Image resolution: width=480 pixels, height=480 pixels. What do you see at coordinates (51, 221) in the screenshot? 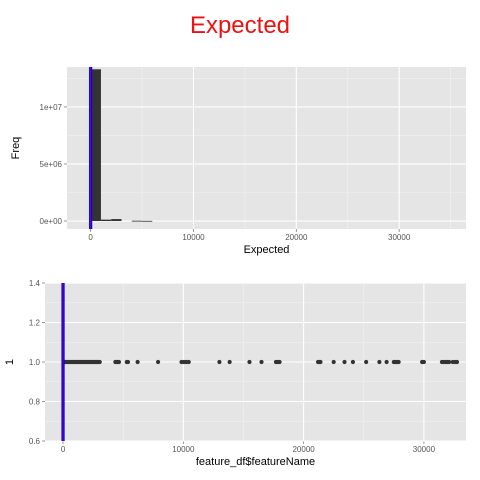
I see `y-tick-label: 0e+00` at bounding box center [51, 221].